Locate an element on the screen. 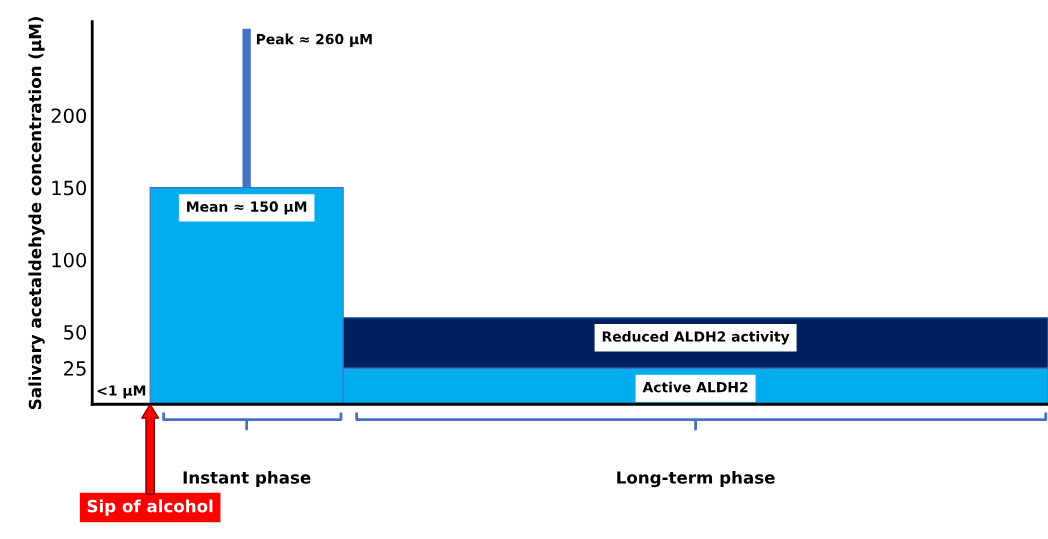  annotation: Mean ≈ 150 µM is located at coordinates (247, 208).